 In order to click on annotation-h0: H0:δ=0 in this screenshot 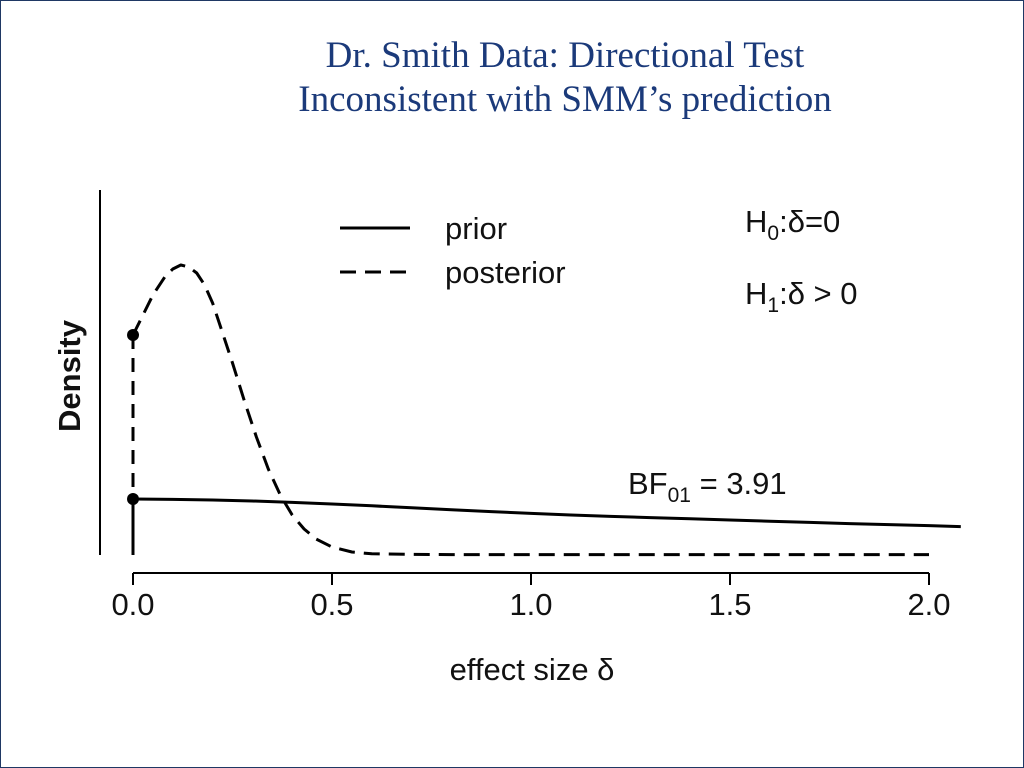, I will do `click(792, 224)`.